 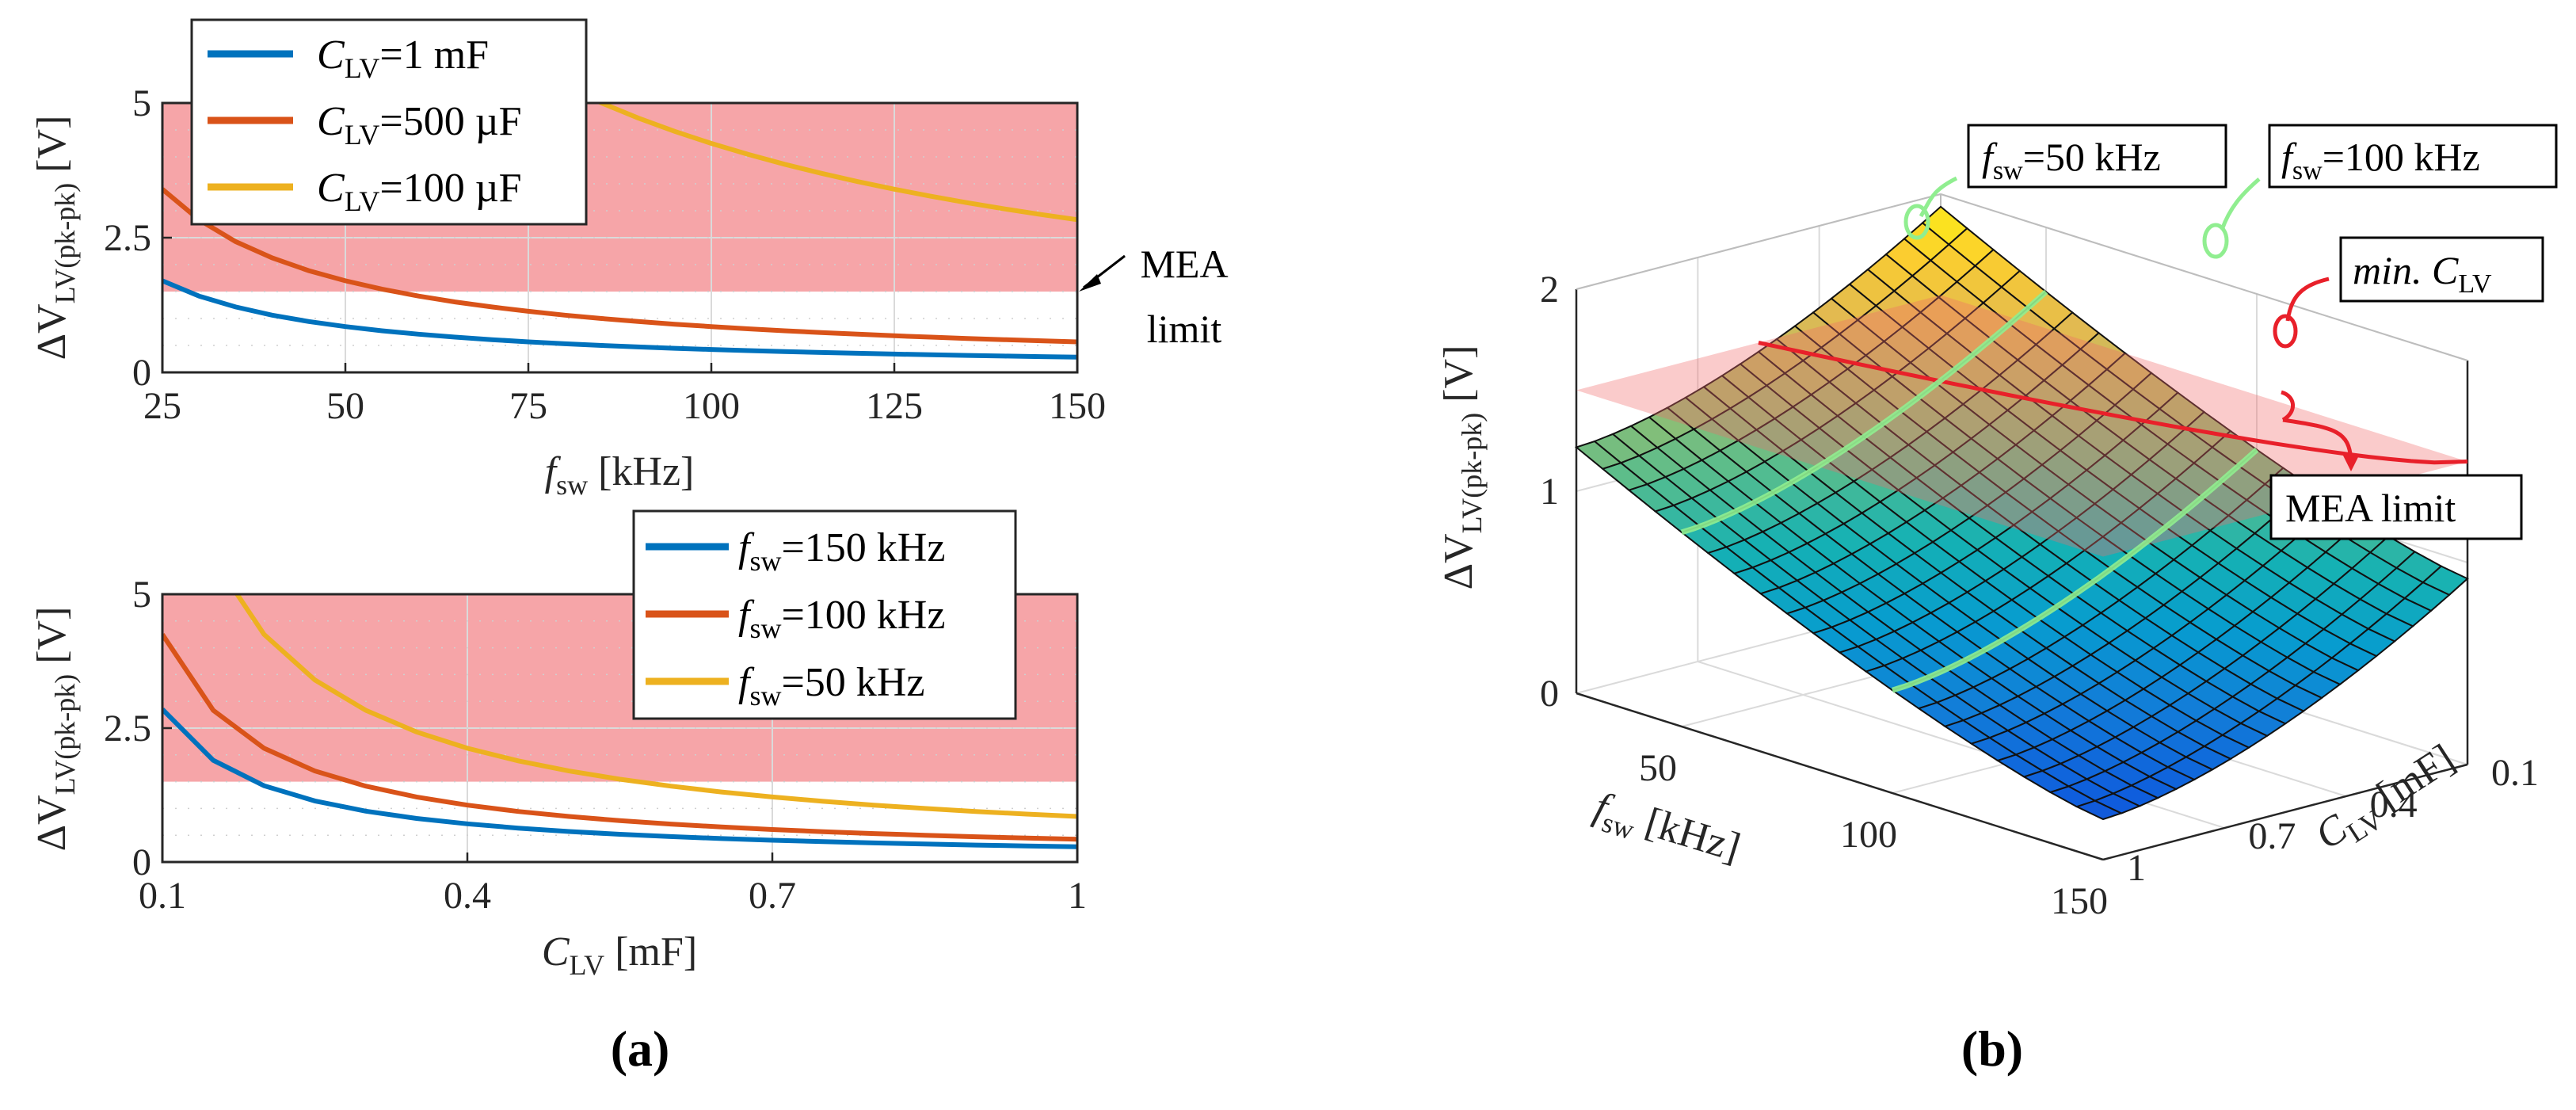 I want to click on legend-entry-1: CLV=500 µF, so click(x=419, y=125).